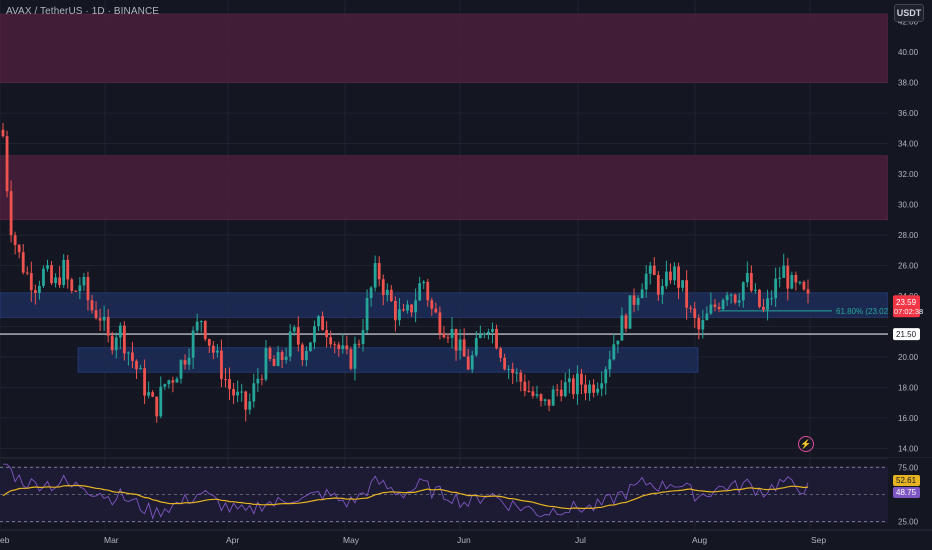 Image resolution: width=932 pixels, height=550 pixels. Describe the element at coordinates (806, 444) in the screenshot. I see `lightning-icon: ⚡` at that location.